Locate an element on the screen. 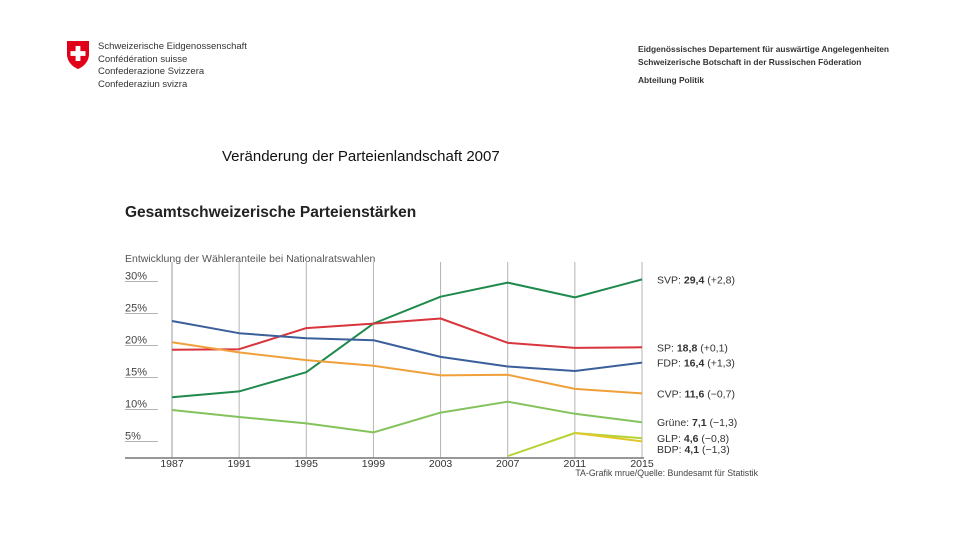 Image resolution: width=960 pixels, height=540 pixels. series-line-sp is located at coordinates (407, 334).